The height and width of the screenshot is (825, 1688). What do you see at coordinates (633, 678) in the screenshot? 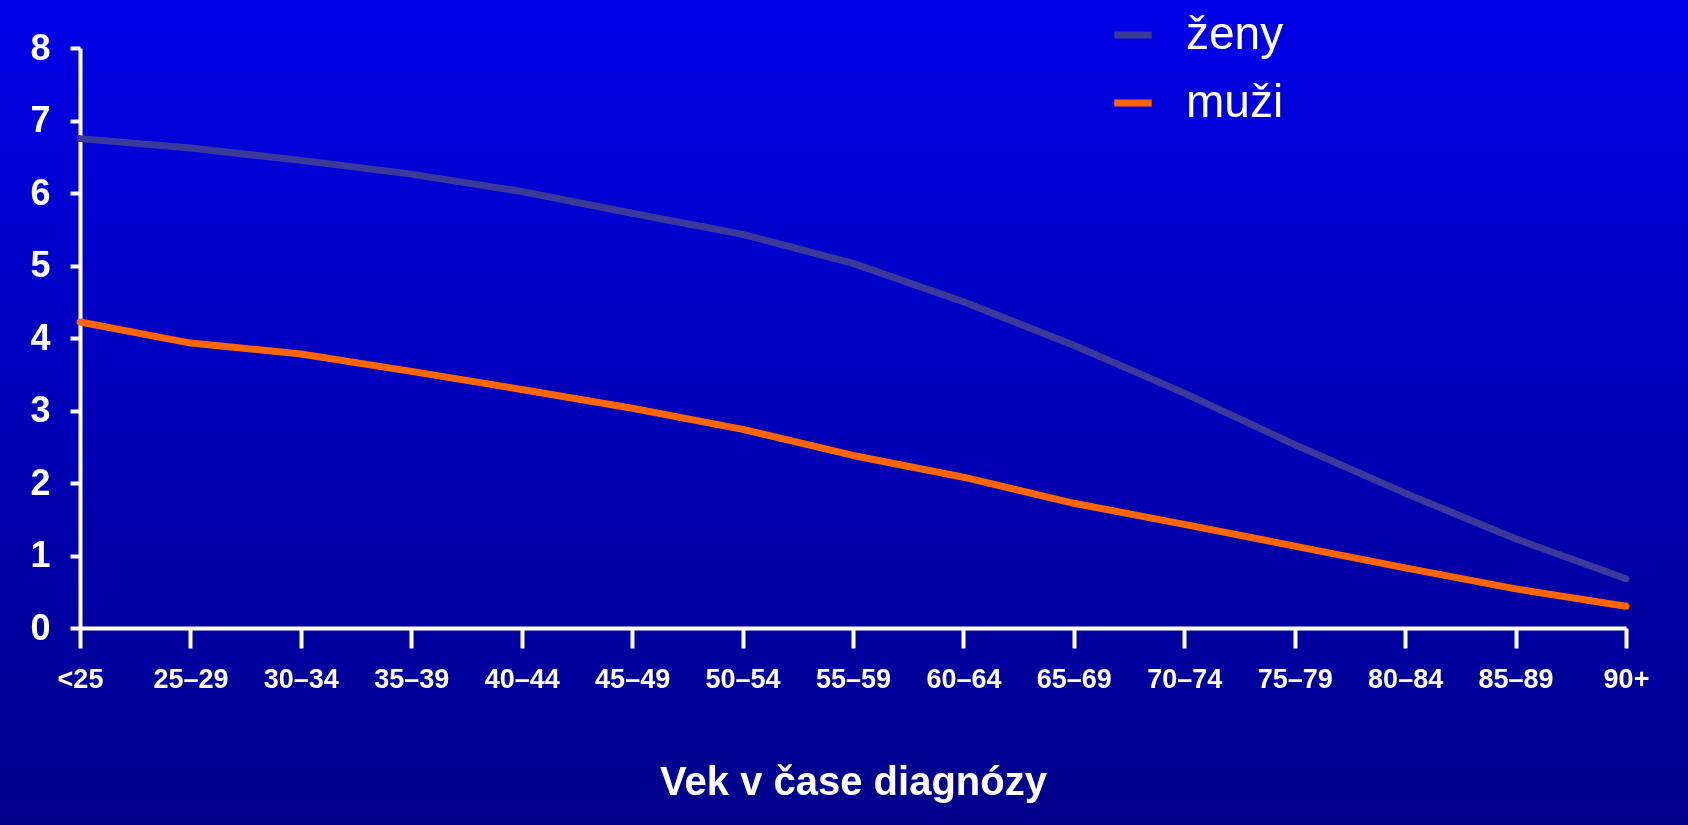
I see `x-tick-label: 45–49` at bounding box center [633, 678].